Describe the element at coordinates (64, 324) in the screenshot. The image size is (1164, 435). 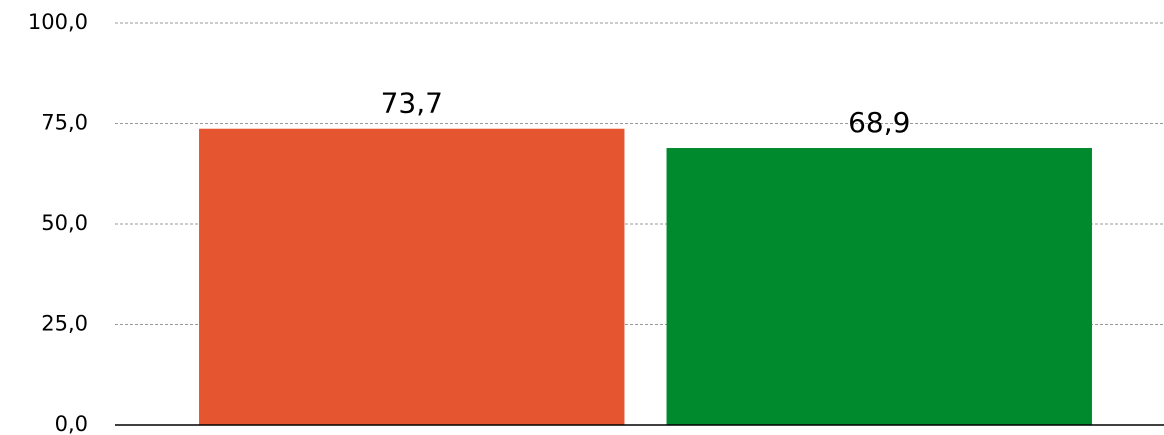
I see `y-tick-label: 25,0` at that location.